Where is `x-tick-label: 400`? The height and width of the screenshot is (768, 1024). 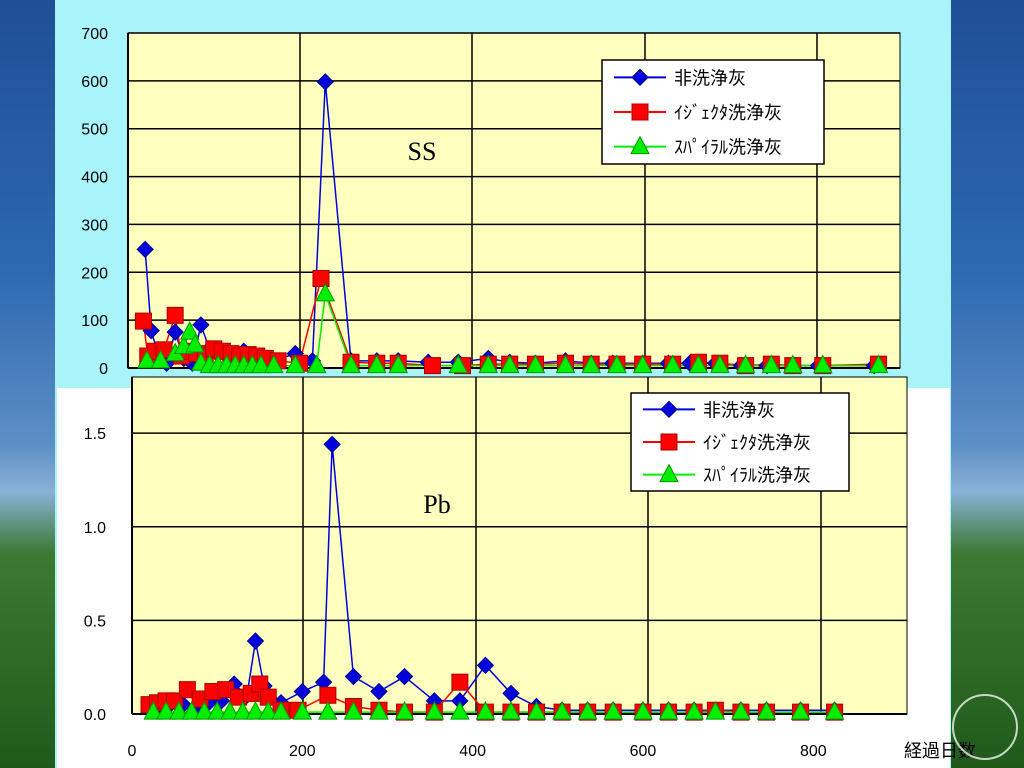 x-tick-label: 400 is located at coordinates (472, 751).